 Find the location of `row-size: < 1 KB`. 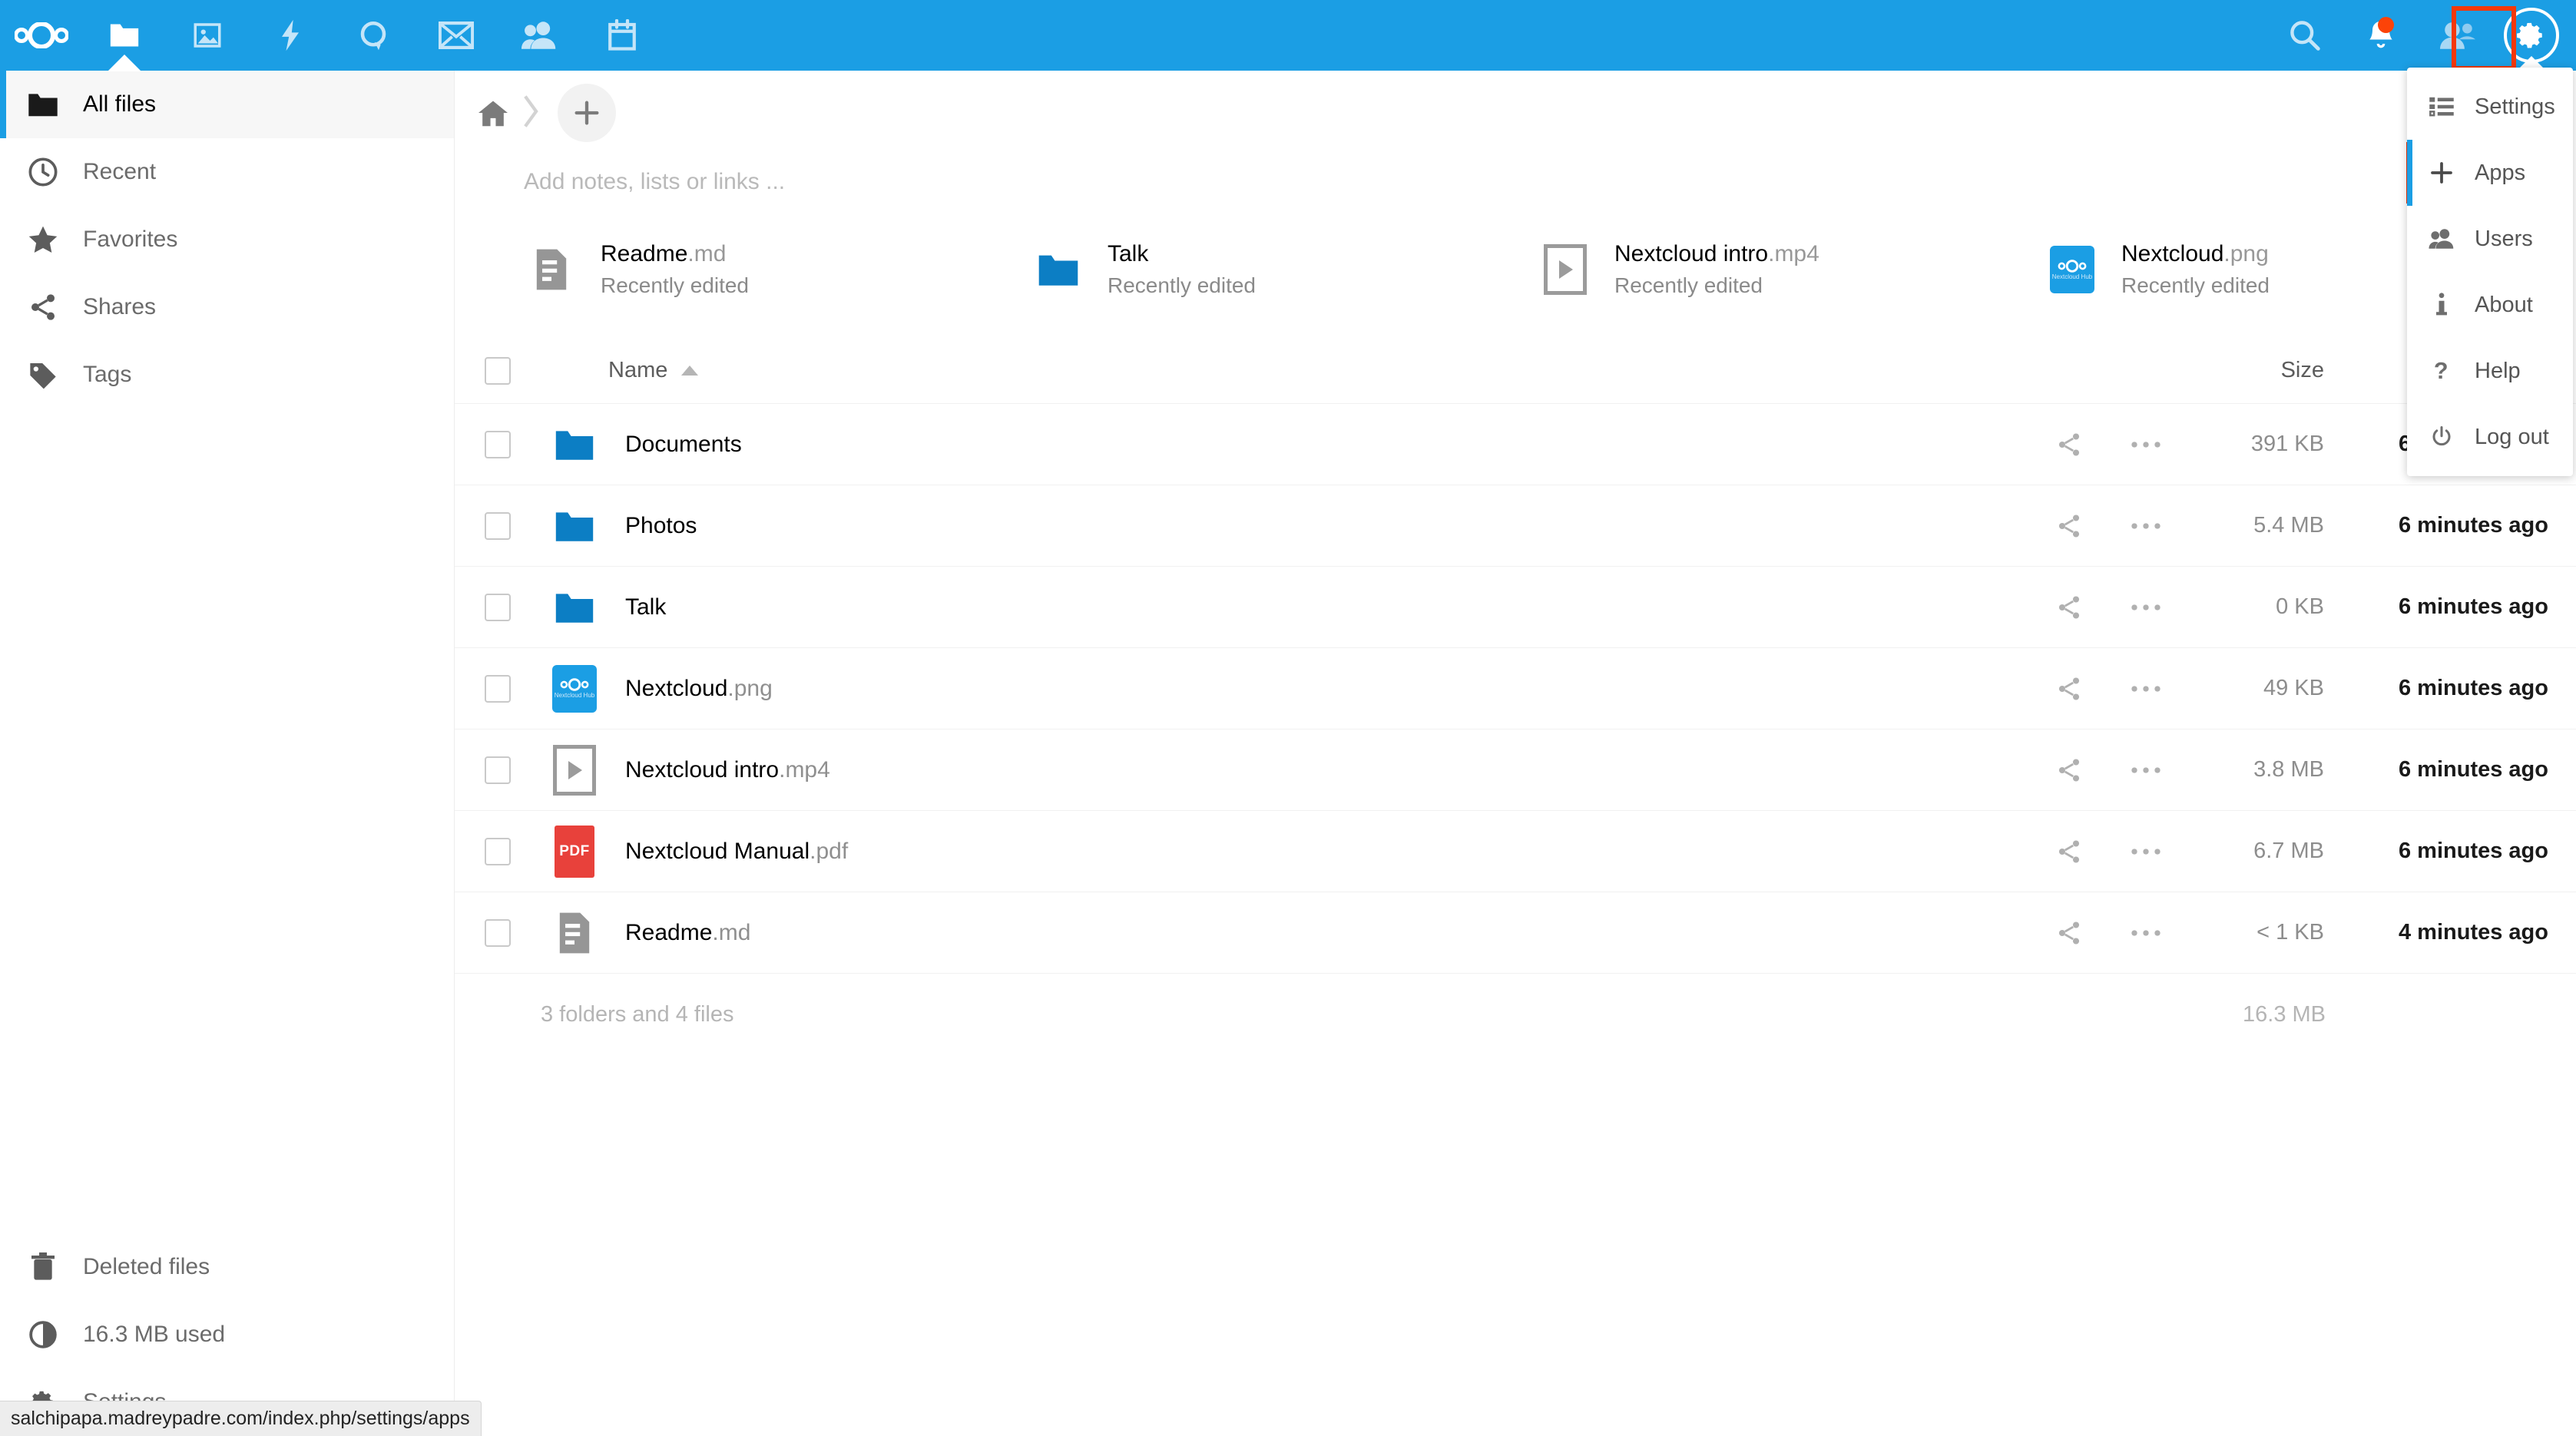

row-size: < 1 KB is located at coordinates (2290, 933).